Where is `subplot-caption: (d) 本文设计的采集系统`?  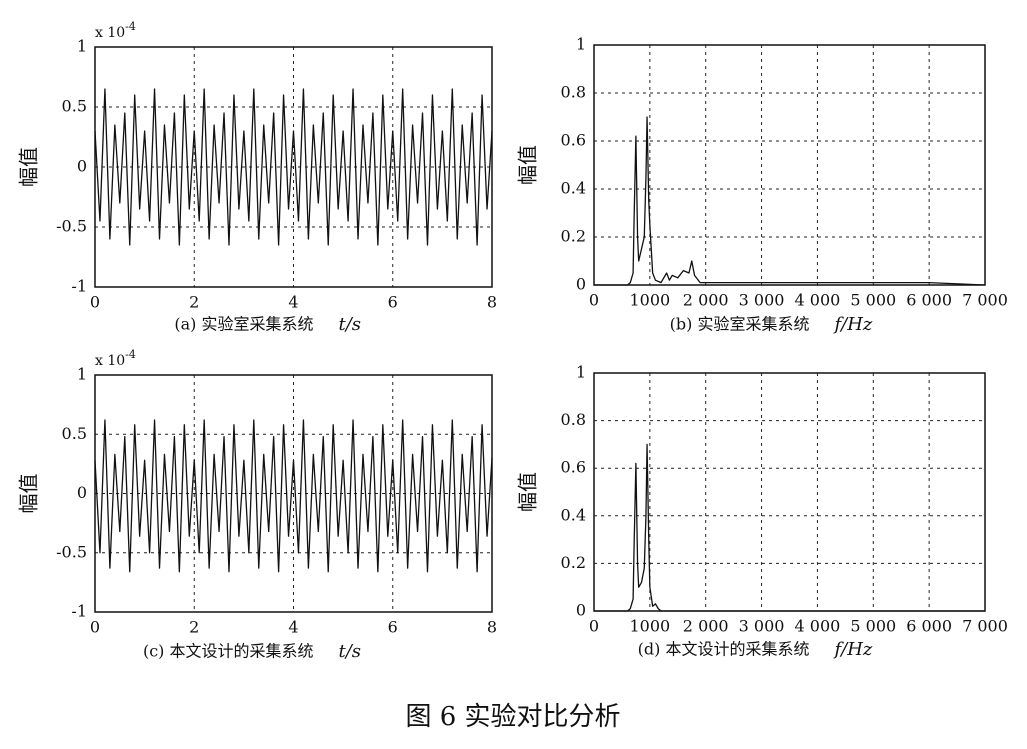 subplot-caption: (d) 本文设计的采集系统 is located at coordinates (724, 649).